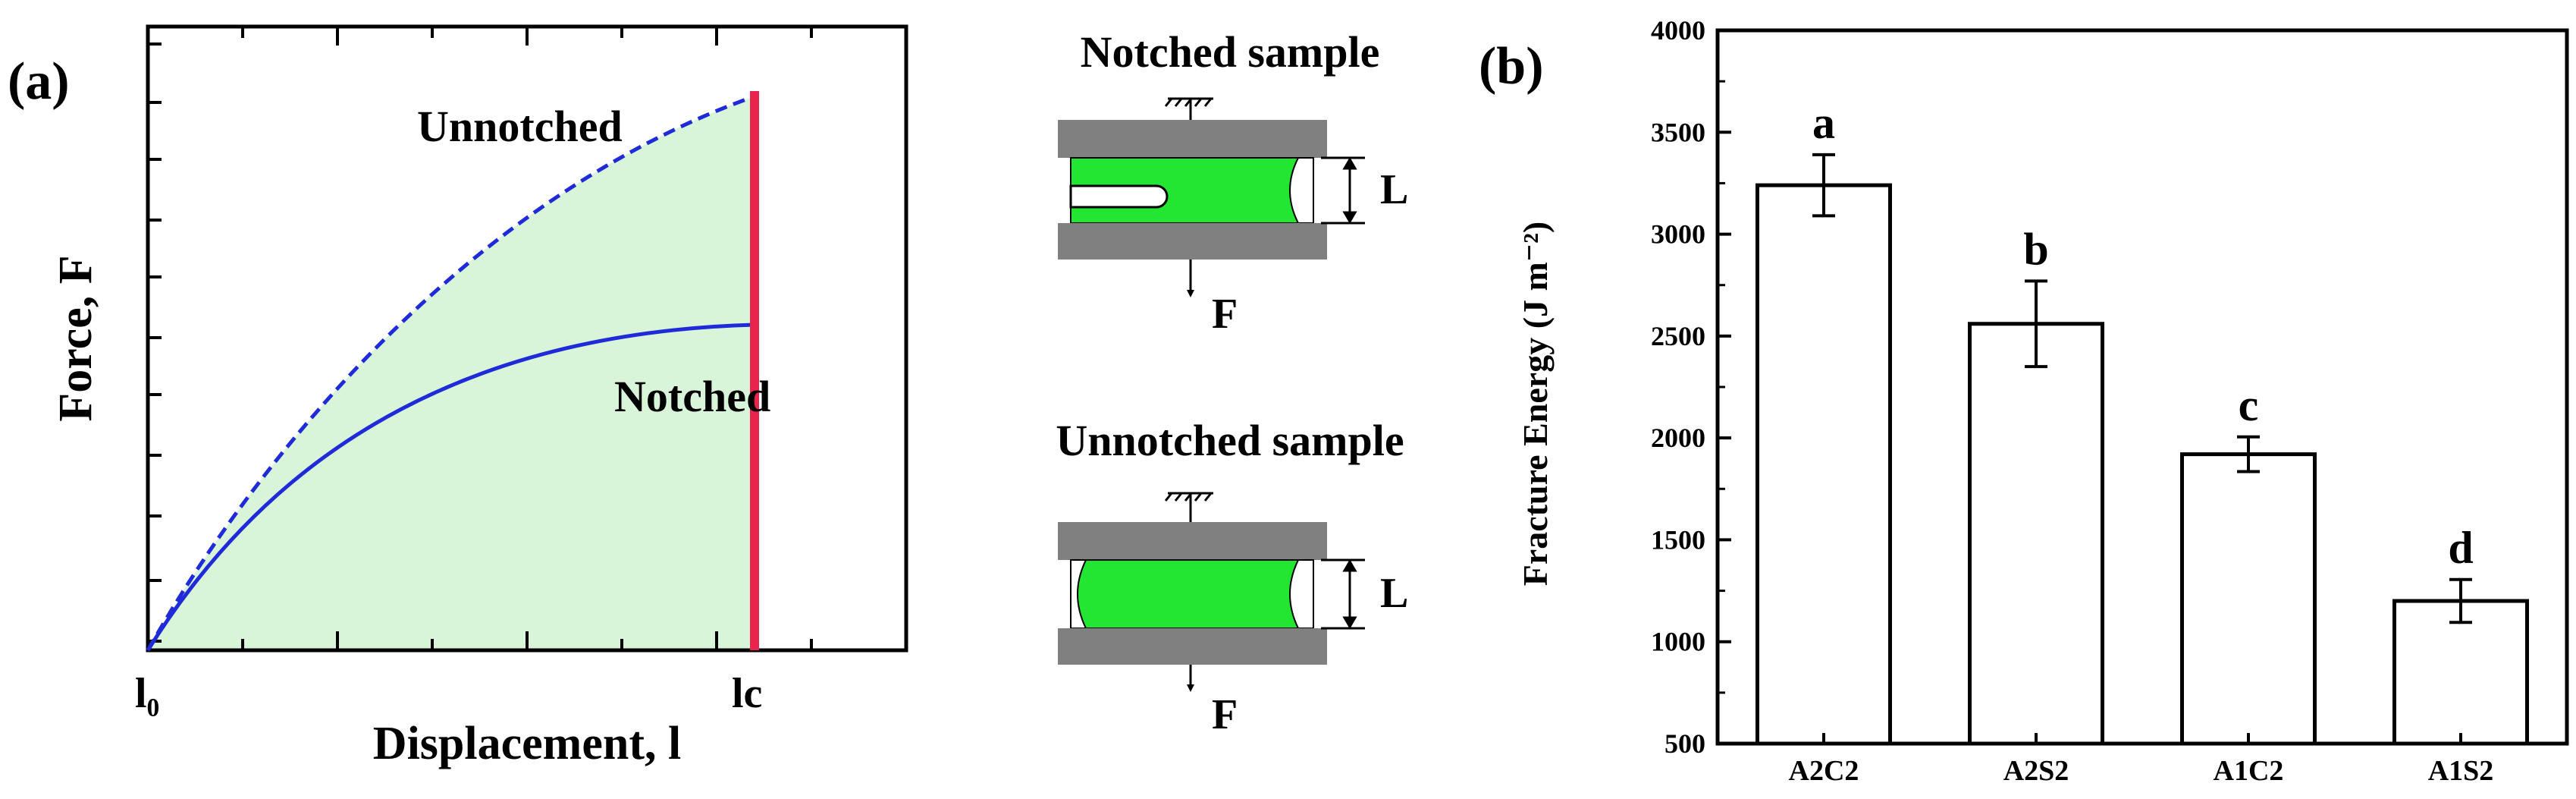 The height and width of the screenshot is (799, 2576). What do you see at coordinates (1685, 744) in the screenshot?
I see `y-tick-label: 500` at bounding box center [1685, 744].